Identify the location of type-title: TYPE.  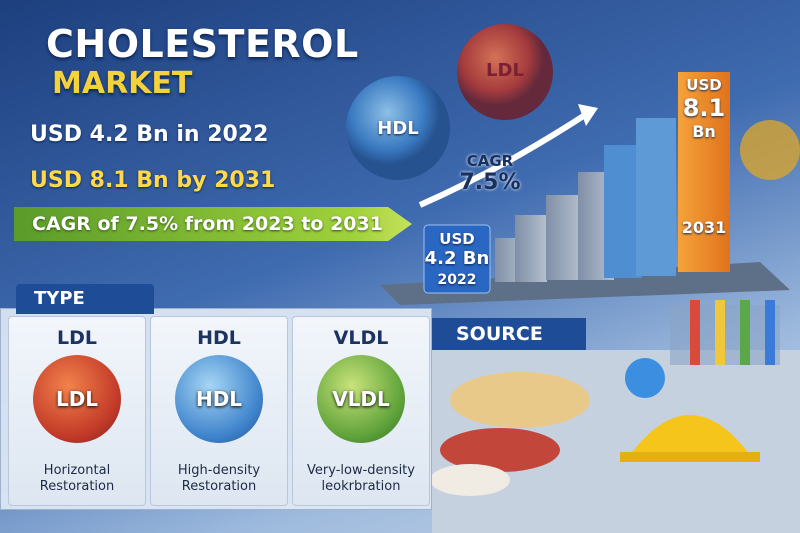
(85, 299).